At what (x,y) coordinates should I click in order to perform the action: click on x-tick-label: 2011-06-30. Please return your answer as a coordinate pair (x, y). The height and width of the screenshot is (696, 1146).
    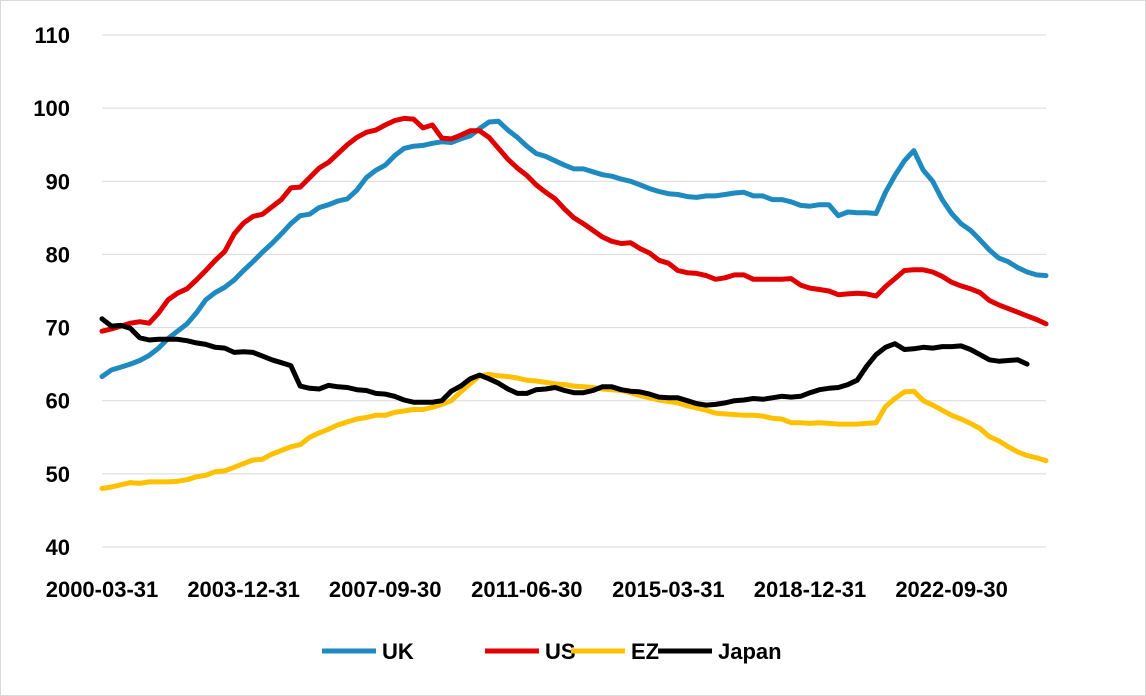
    Looking at the image, I should click on (526, 589).